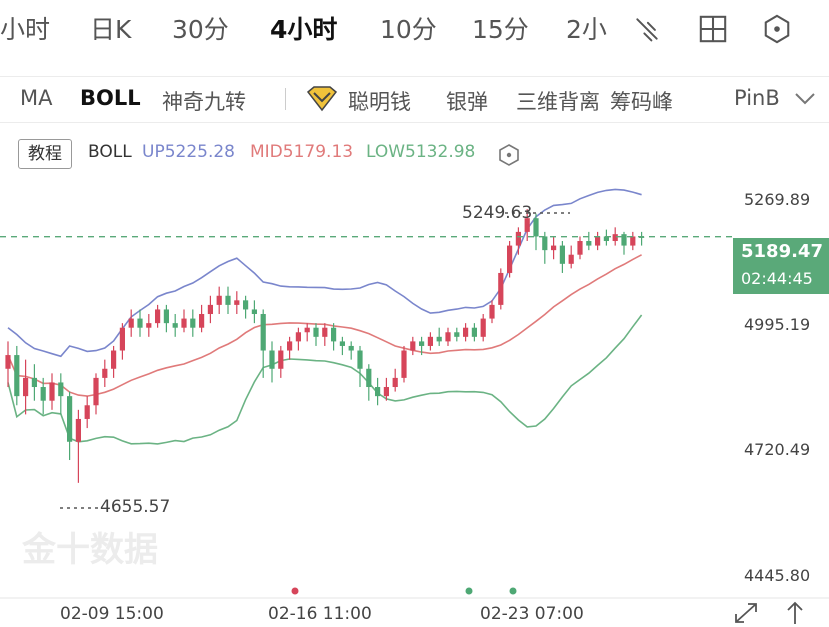 Image resolution: width=829 pixels, height=627 pixels. I want to click on draw-pen-icon, so click(647, 29).